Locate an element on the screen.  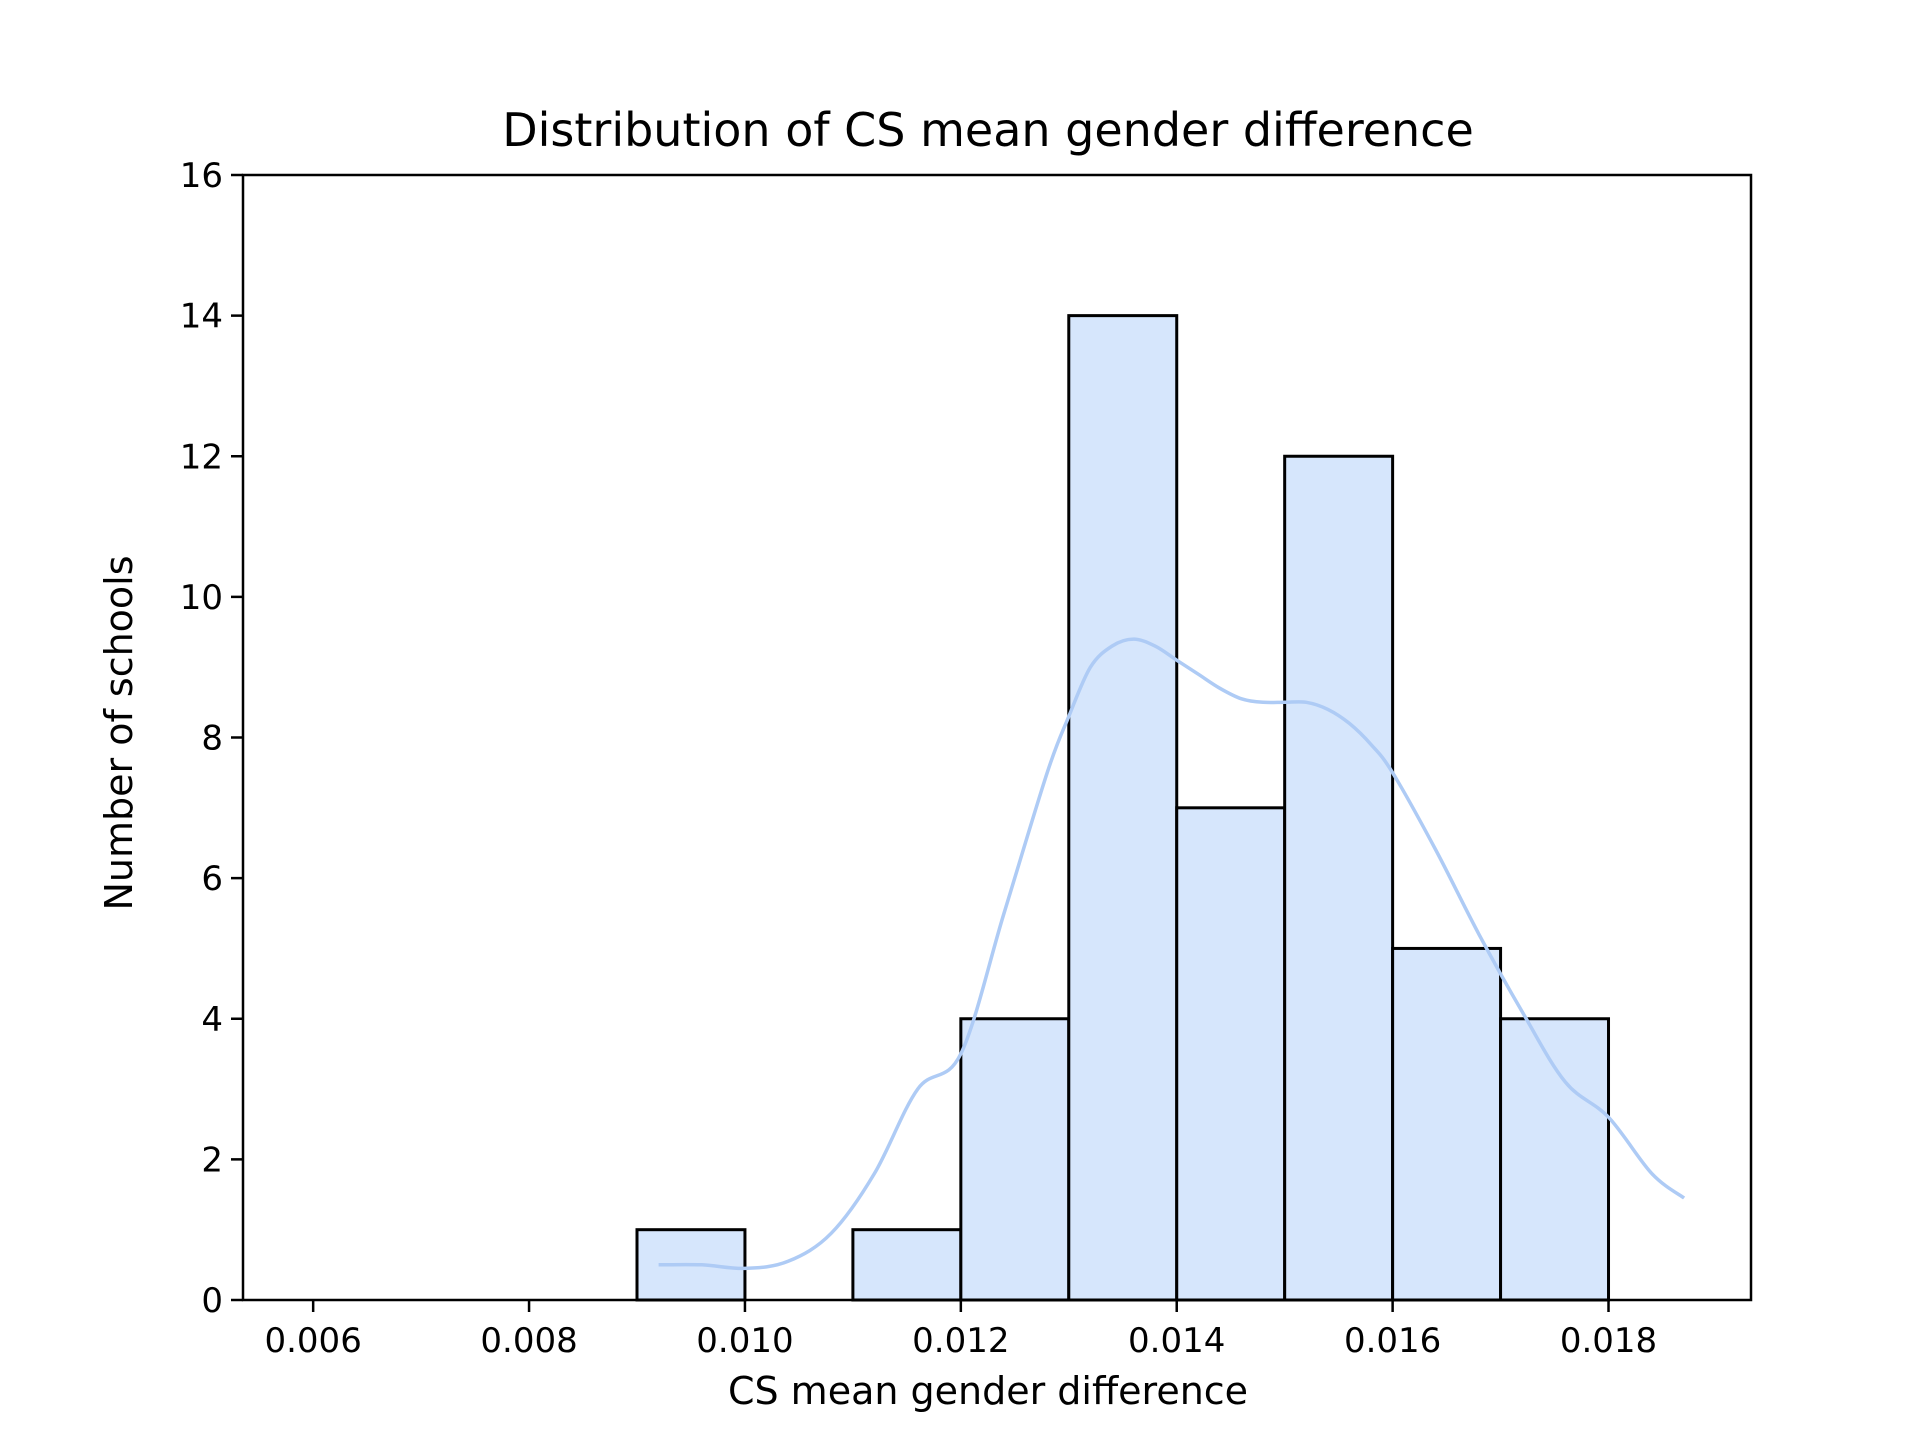
x-axis-ticks: 0.006 0.008 0.010 0.012 0.014 0.016 0.018 is located at coordinates (960, 1330).